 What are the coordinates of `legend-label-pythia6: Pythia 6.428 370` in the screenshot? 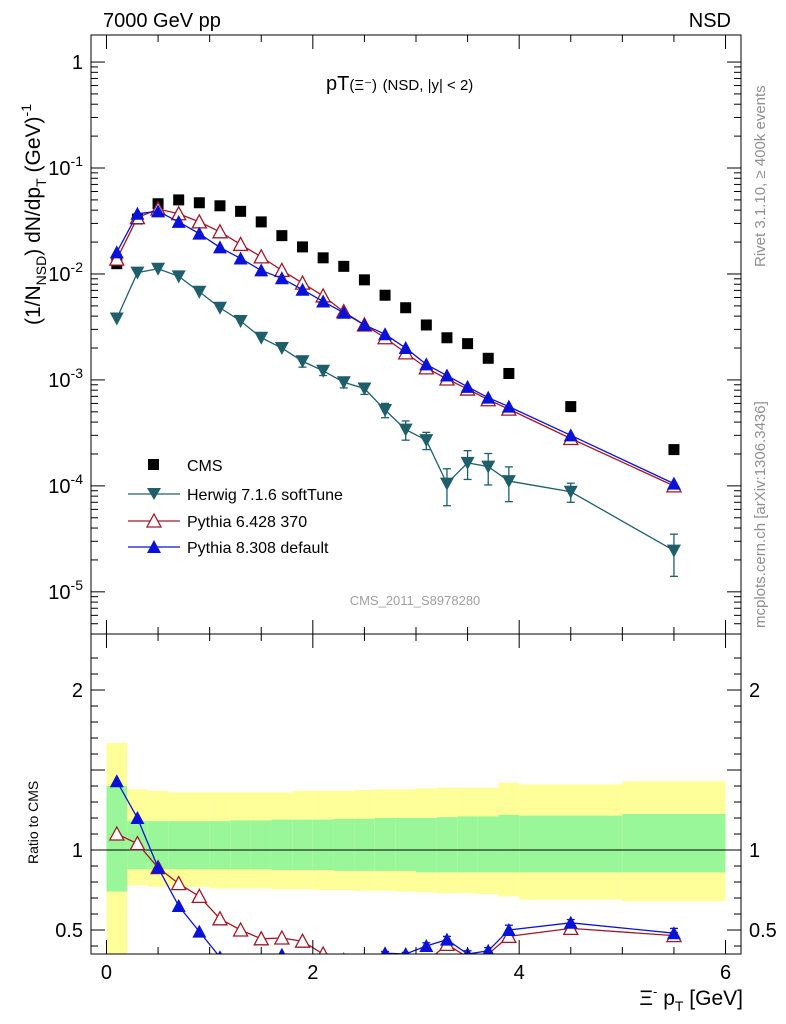 It's located at (247, 522).